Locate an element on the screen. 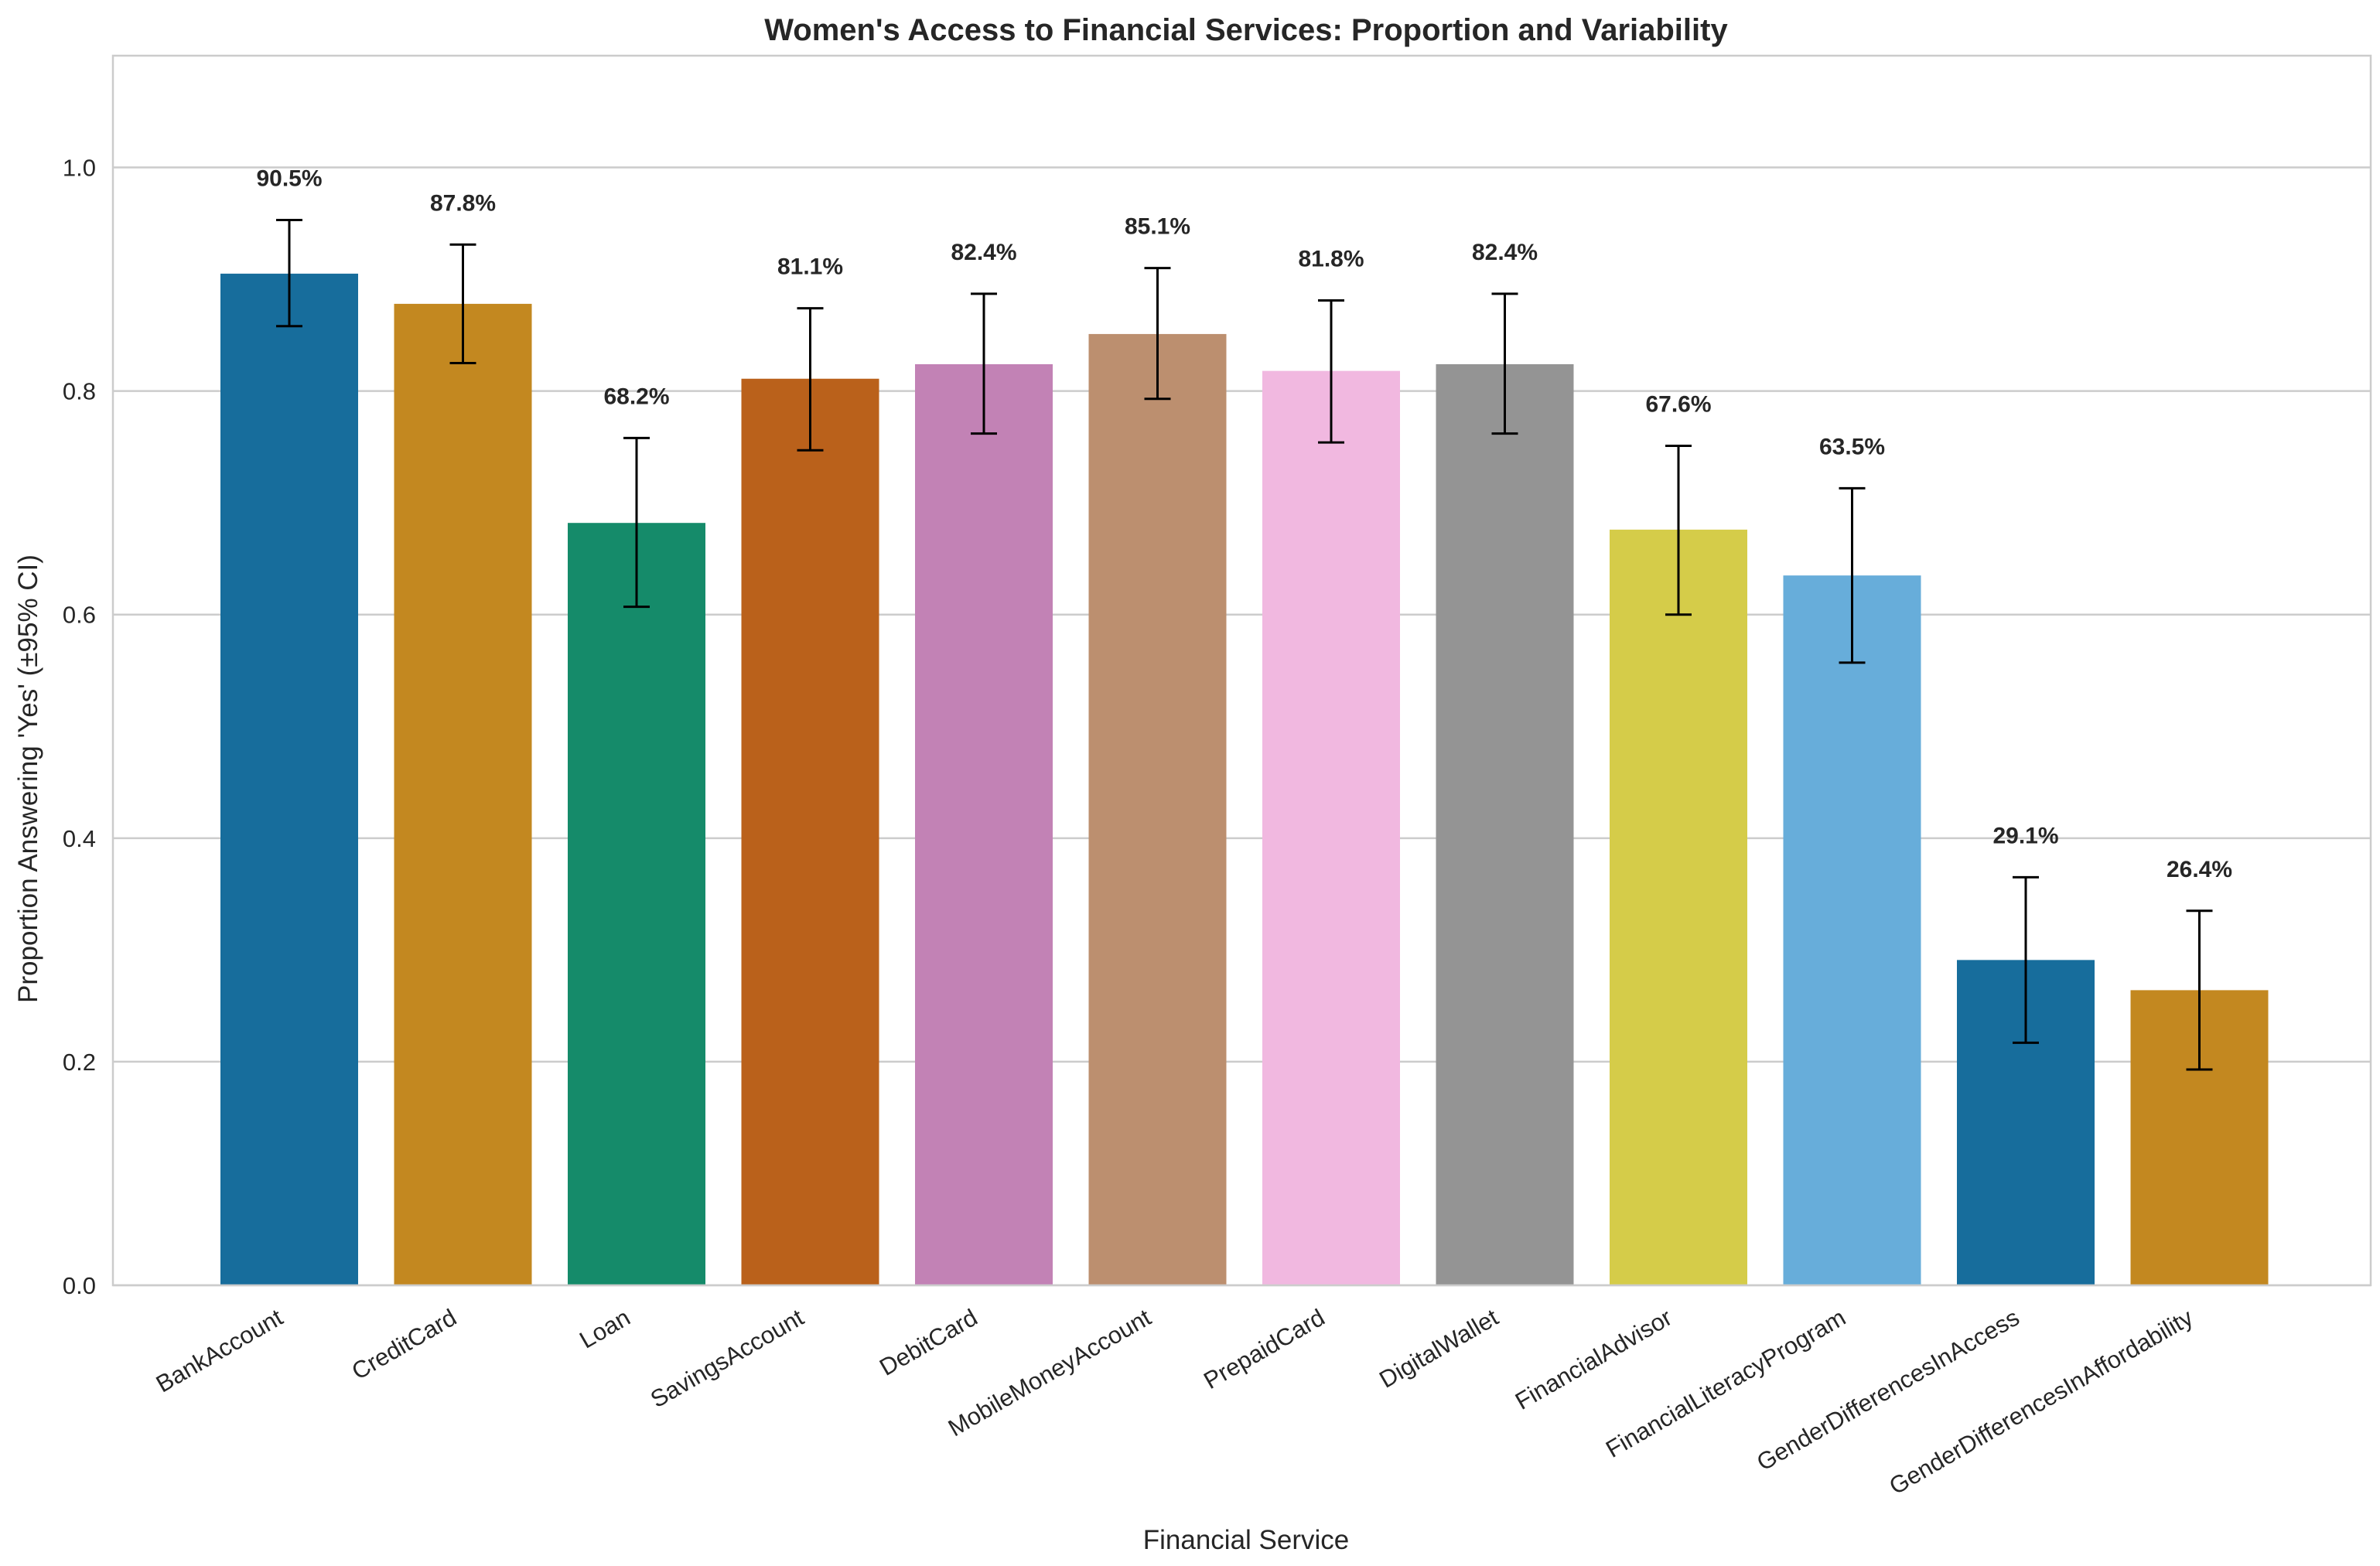 This screenshot has height=1566, width=2380. data-label: 63.5% is located at coordinates (1852, 446).